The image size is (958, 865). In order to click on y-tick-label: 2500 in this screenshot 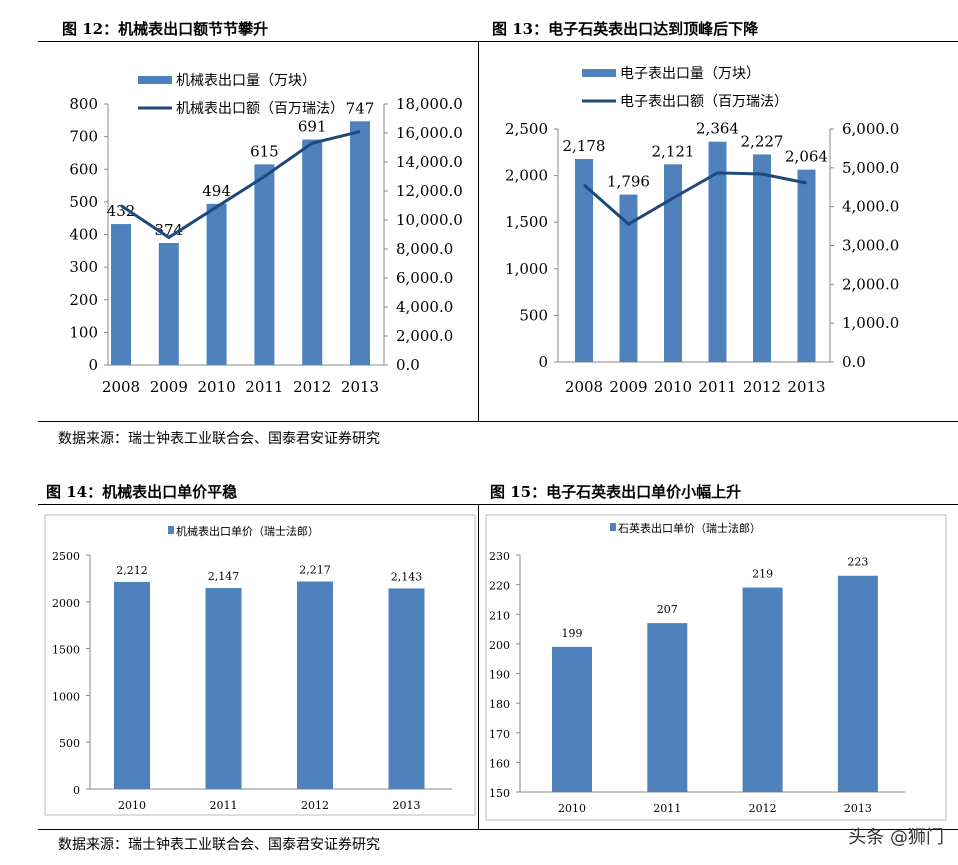, I will do `click(66, 556)`.